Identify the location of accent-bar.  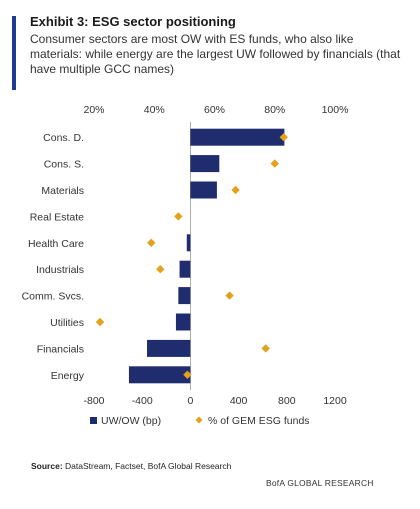
(14, 53).